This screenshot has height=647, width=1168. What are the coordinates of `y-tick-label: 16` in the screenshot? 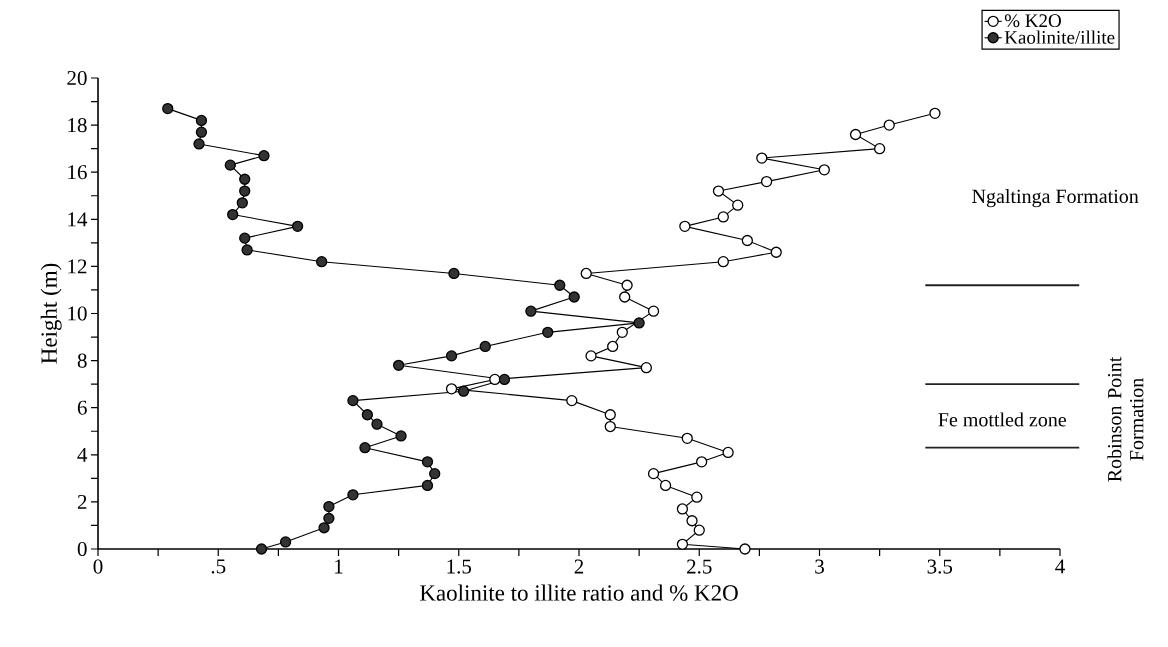 It's located at (77, 172).